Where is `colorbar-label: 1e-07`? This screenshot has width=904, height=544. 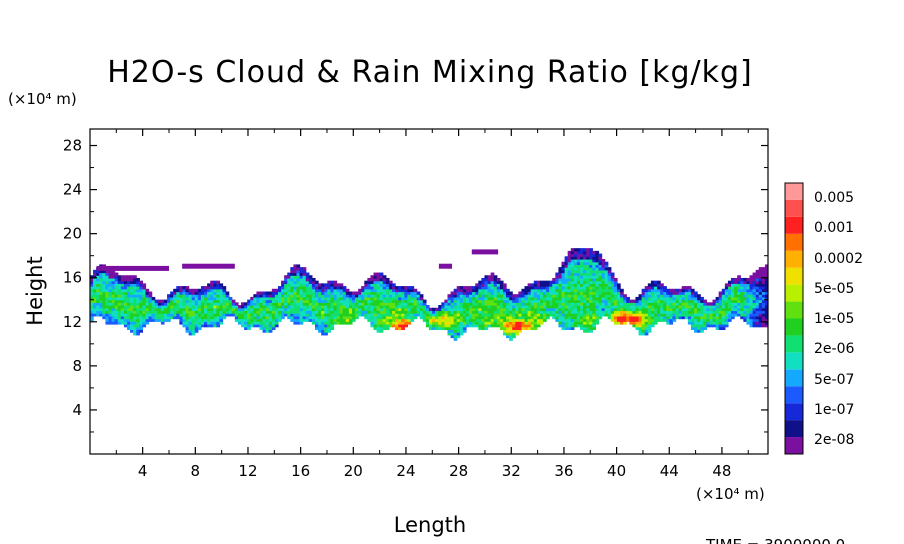
colorbar-label: 1e-07 is located at coordinates (834, 410).